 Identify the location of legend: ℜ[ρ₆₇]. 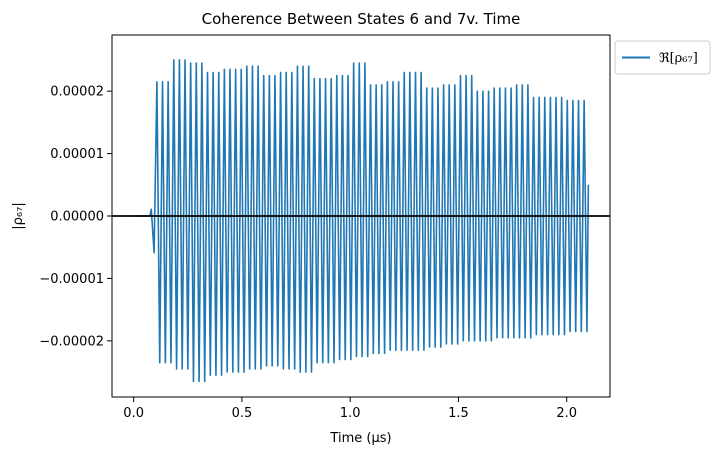
(662, 57).